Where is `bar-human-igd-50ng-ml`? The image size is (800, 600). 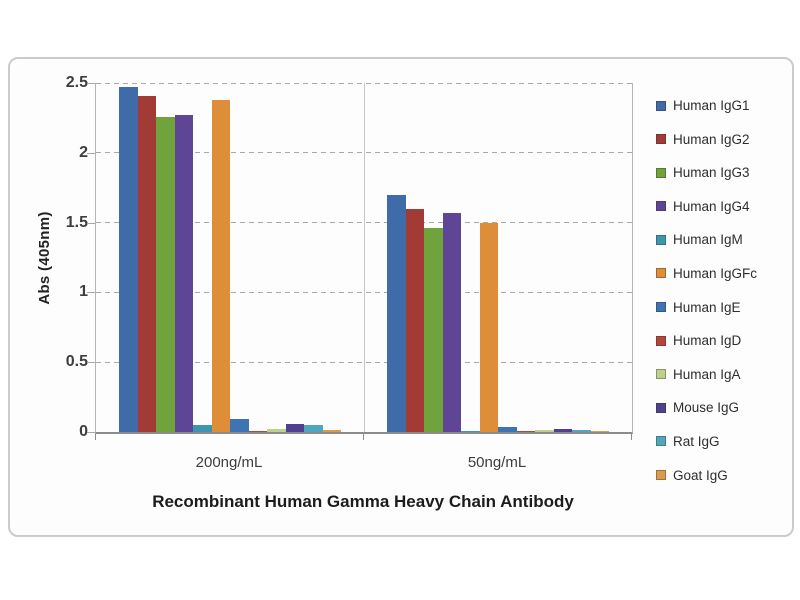
bar-human-igd-50ng-ml is located at coordinates (525, 431).